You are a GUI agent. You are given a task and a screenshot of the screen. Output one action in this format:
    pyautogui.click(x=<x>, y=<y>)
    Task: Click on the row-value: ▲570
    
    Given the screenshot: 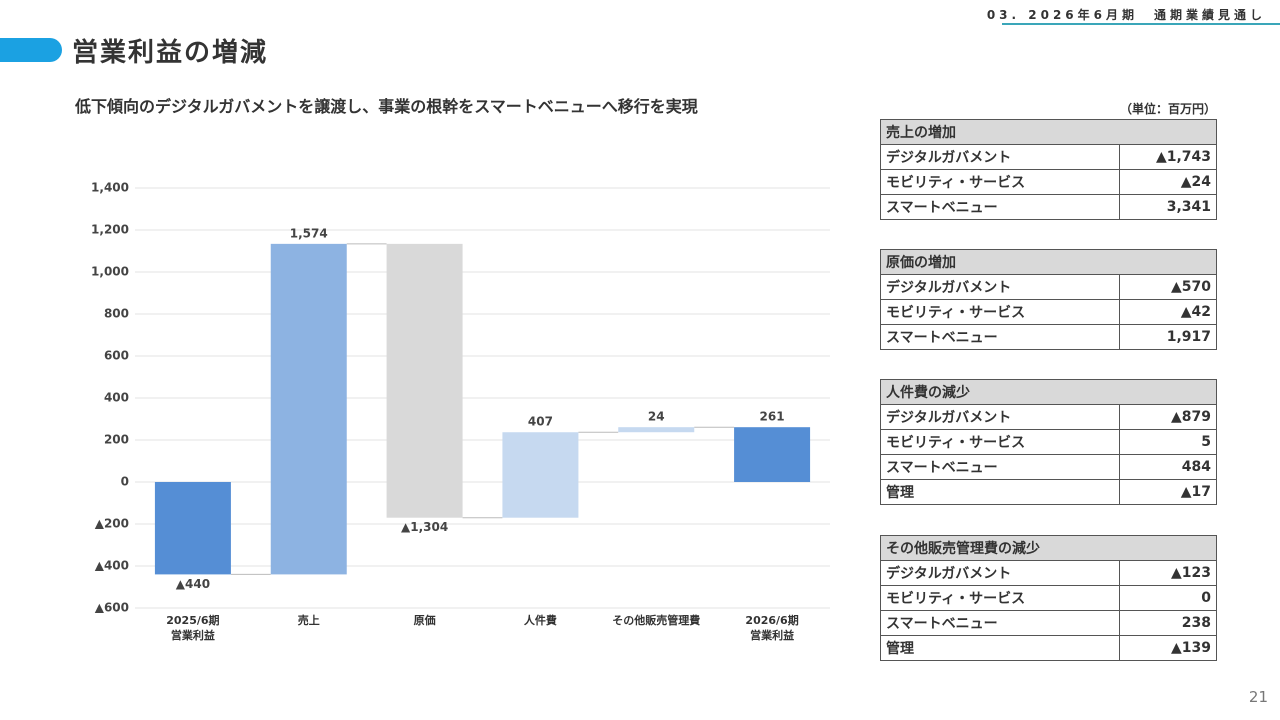 What is the action you would take?
    pyautogui.click(x=1168, y=287)
    